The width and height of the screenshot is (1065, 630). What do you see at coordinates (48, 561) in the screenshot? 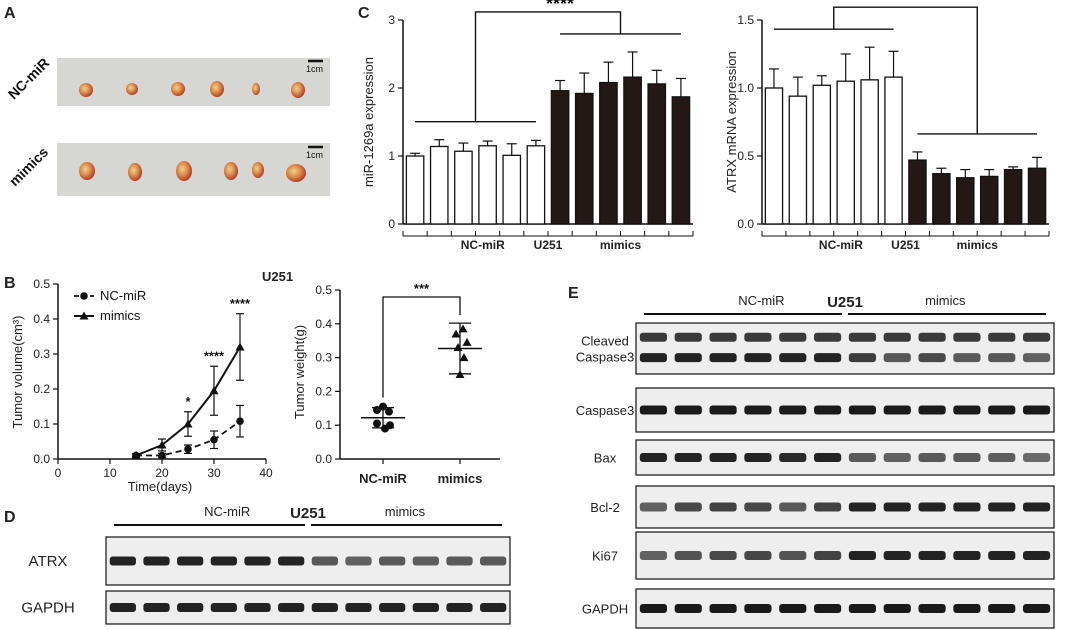
I see `blot-row-label: ATRX` at bounding box center [48, 561].